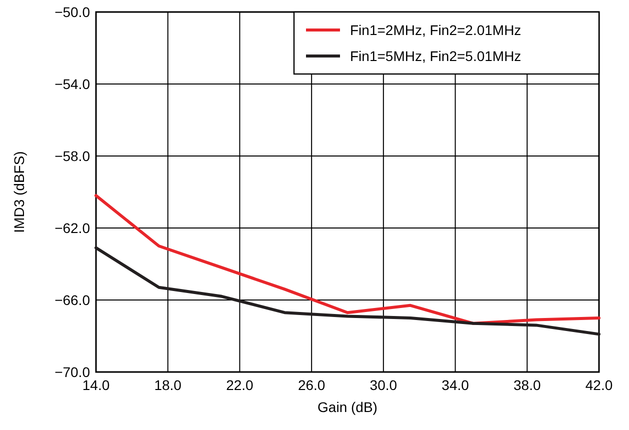  Describe the element at coordinates (72, 372) in the screenshot. I see `y-tick-label: −70.0` at that location.